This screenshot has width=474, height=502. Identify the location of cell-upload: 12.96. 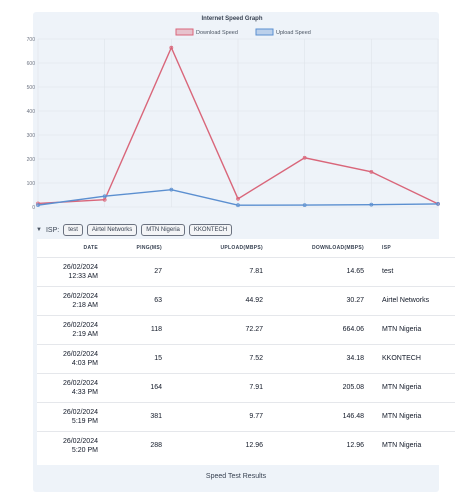
(214, 445).